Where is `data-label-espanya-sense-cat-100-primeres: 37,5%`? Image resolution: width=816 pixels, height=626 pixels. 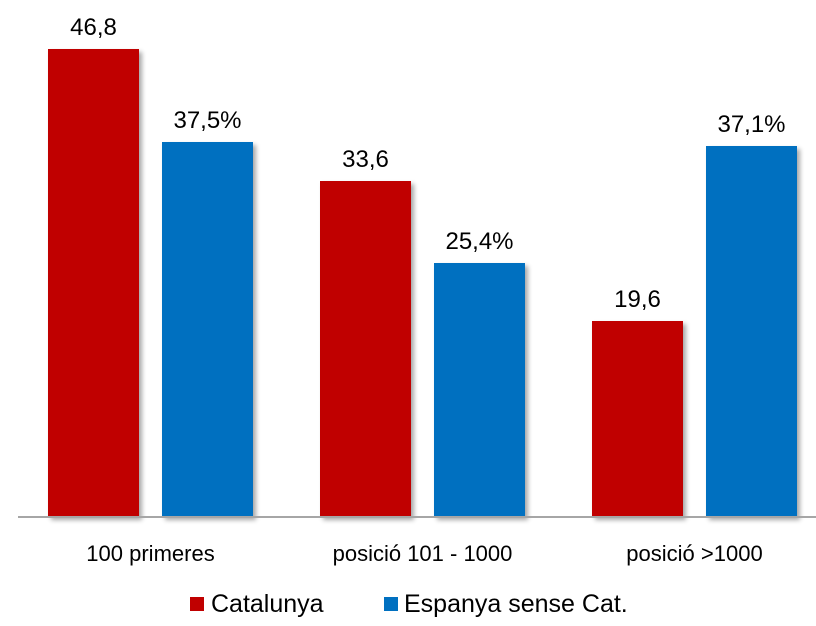 data-label-espanya-sense-cat-100-primeres: 37,5% is located at coordinates (207, 120).